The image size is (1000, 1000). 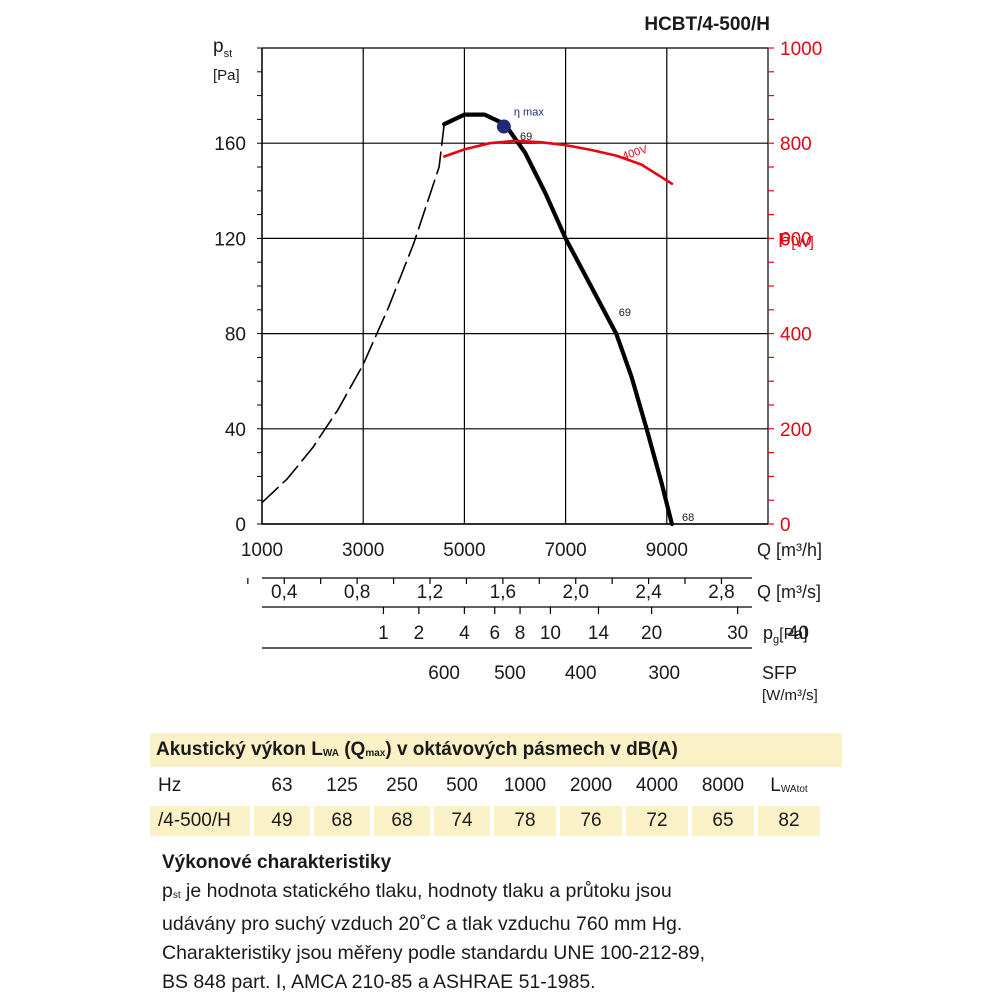 What do you see at coordinates (284, 592) in the screenshot?
I see `qs-tick-label: 0,4` at bounding box center [284, 592].